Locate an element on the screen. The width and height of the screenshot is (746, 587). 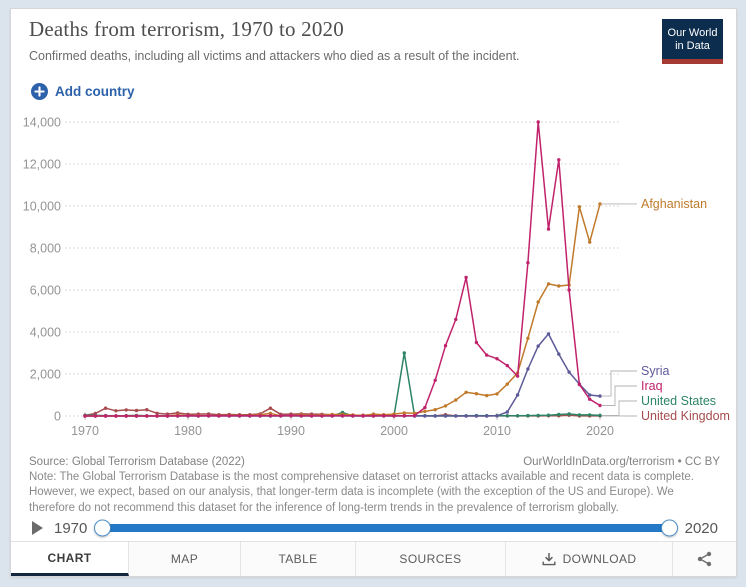
share-button is located at coordinates (704, 559).